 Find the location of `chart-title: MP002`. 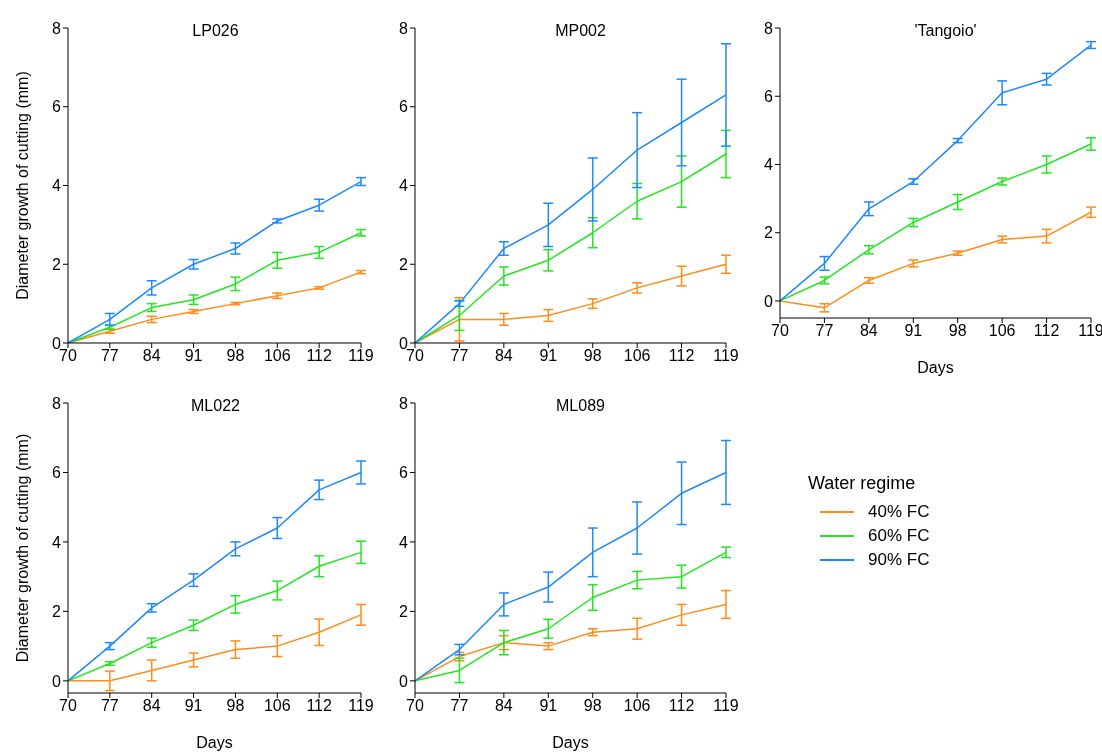

chart-title: MP002 is located at coordinates (580, 31).